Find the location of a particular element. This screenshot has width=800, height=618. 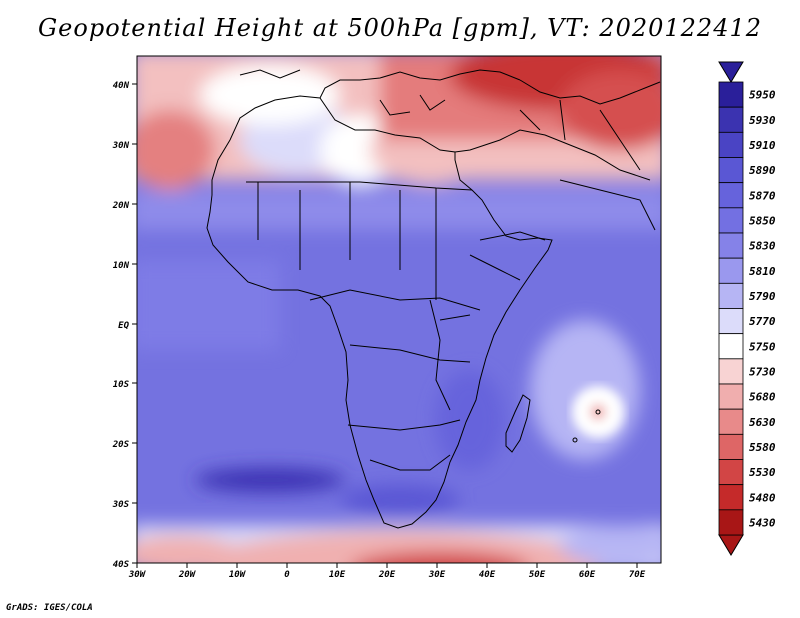

colorbar-label: 5910 is located at coordinates (762, 145).